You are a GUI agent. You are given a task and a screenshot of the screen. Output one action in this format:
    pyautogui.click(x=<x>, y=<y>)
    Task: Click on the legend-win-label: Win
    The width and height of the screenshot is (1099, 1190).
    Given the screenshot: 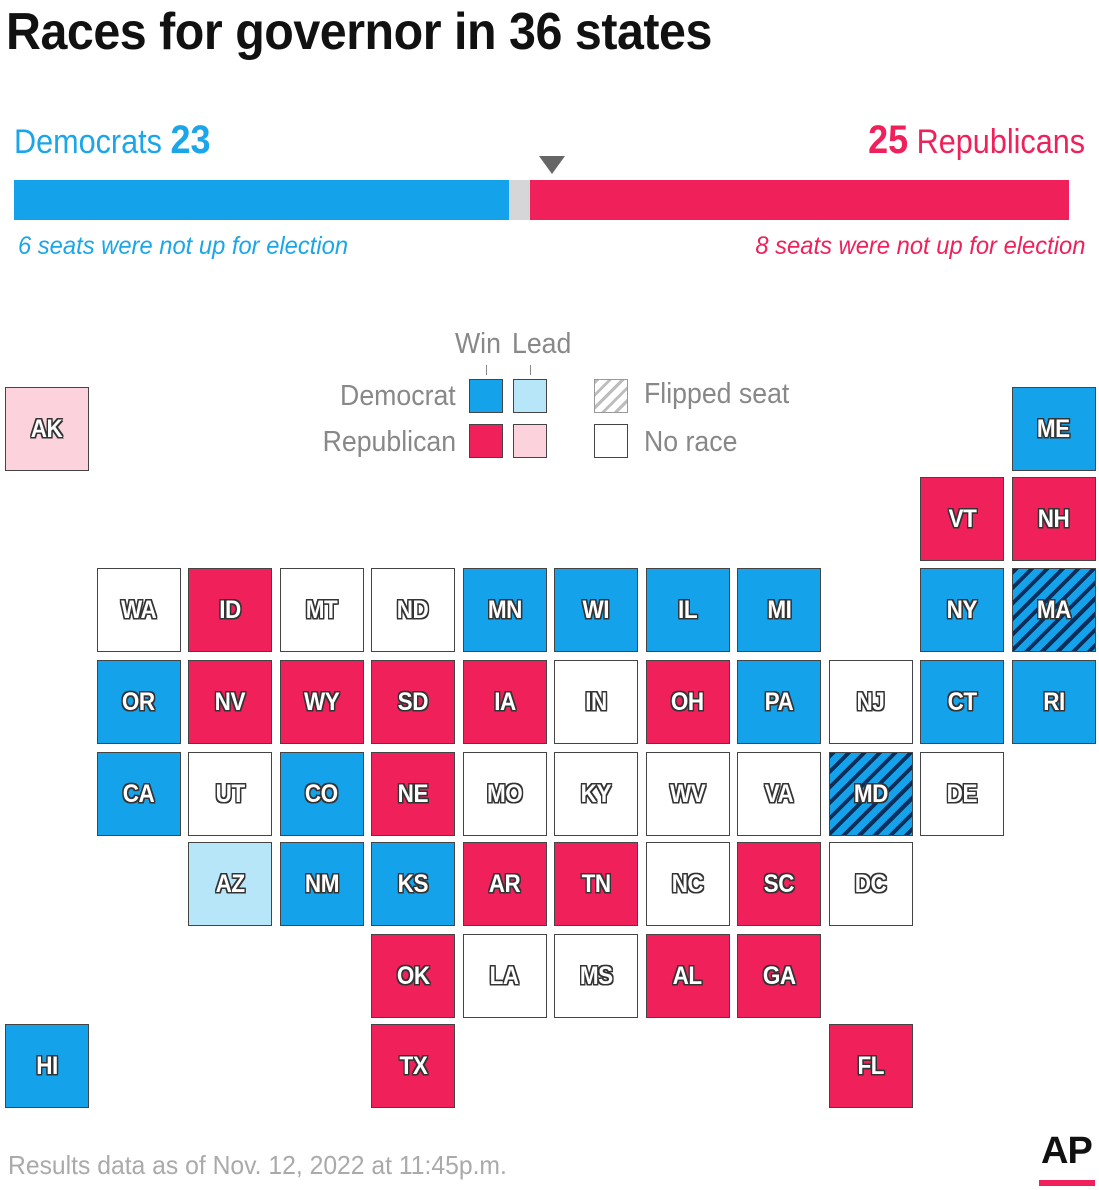 What is the action you would take?
    pyautogui.click(x=478, y=344)
    